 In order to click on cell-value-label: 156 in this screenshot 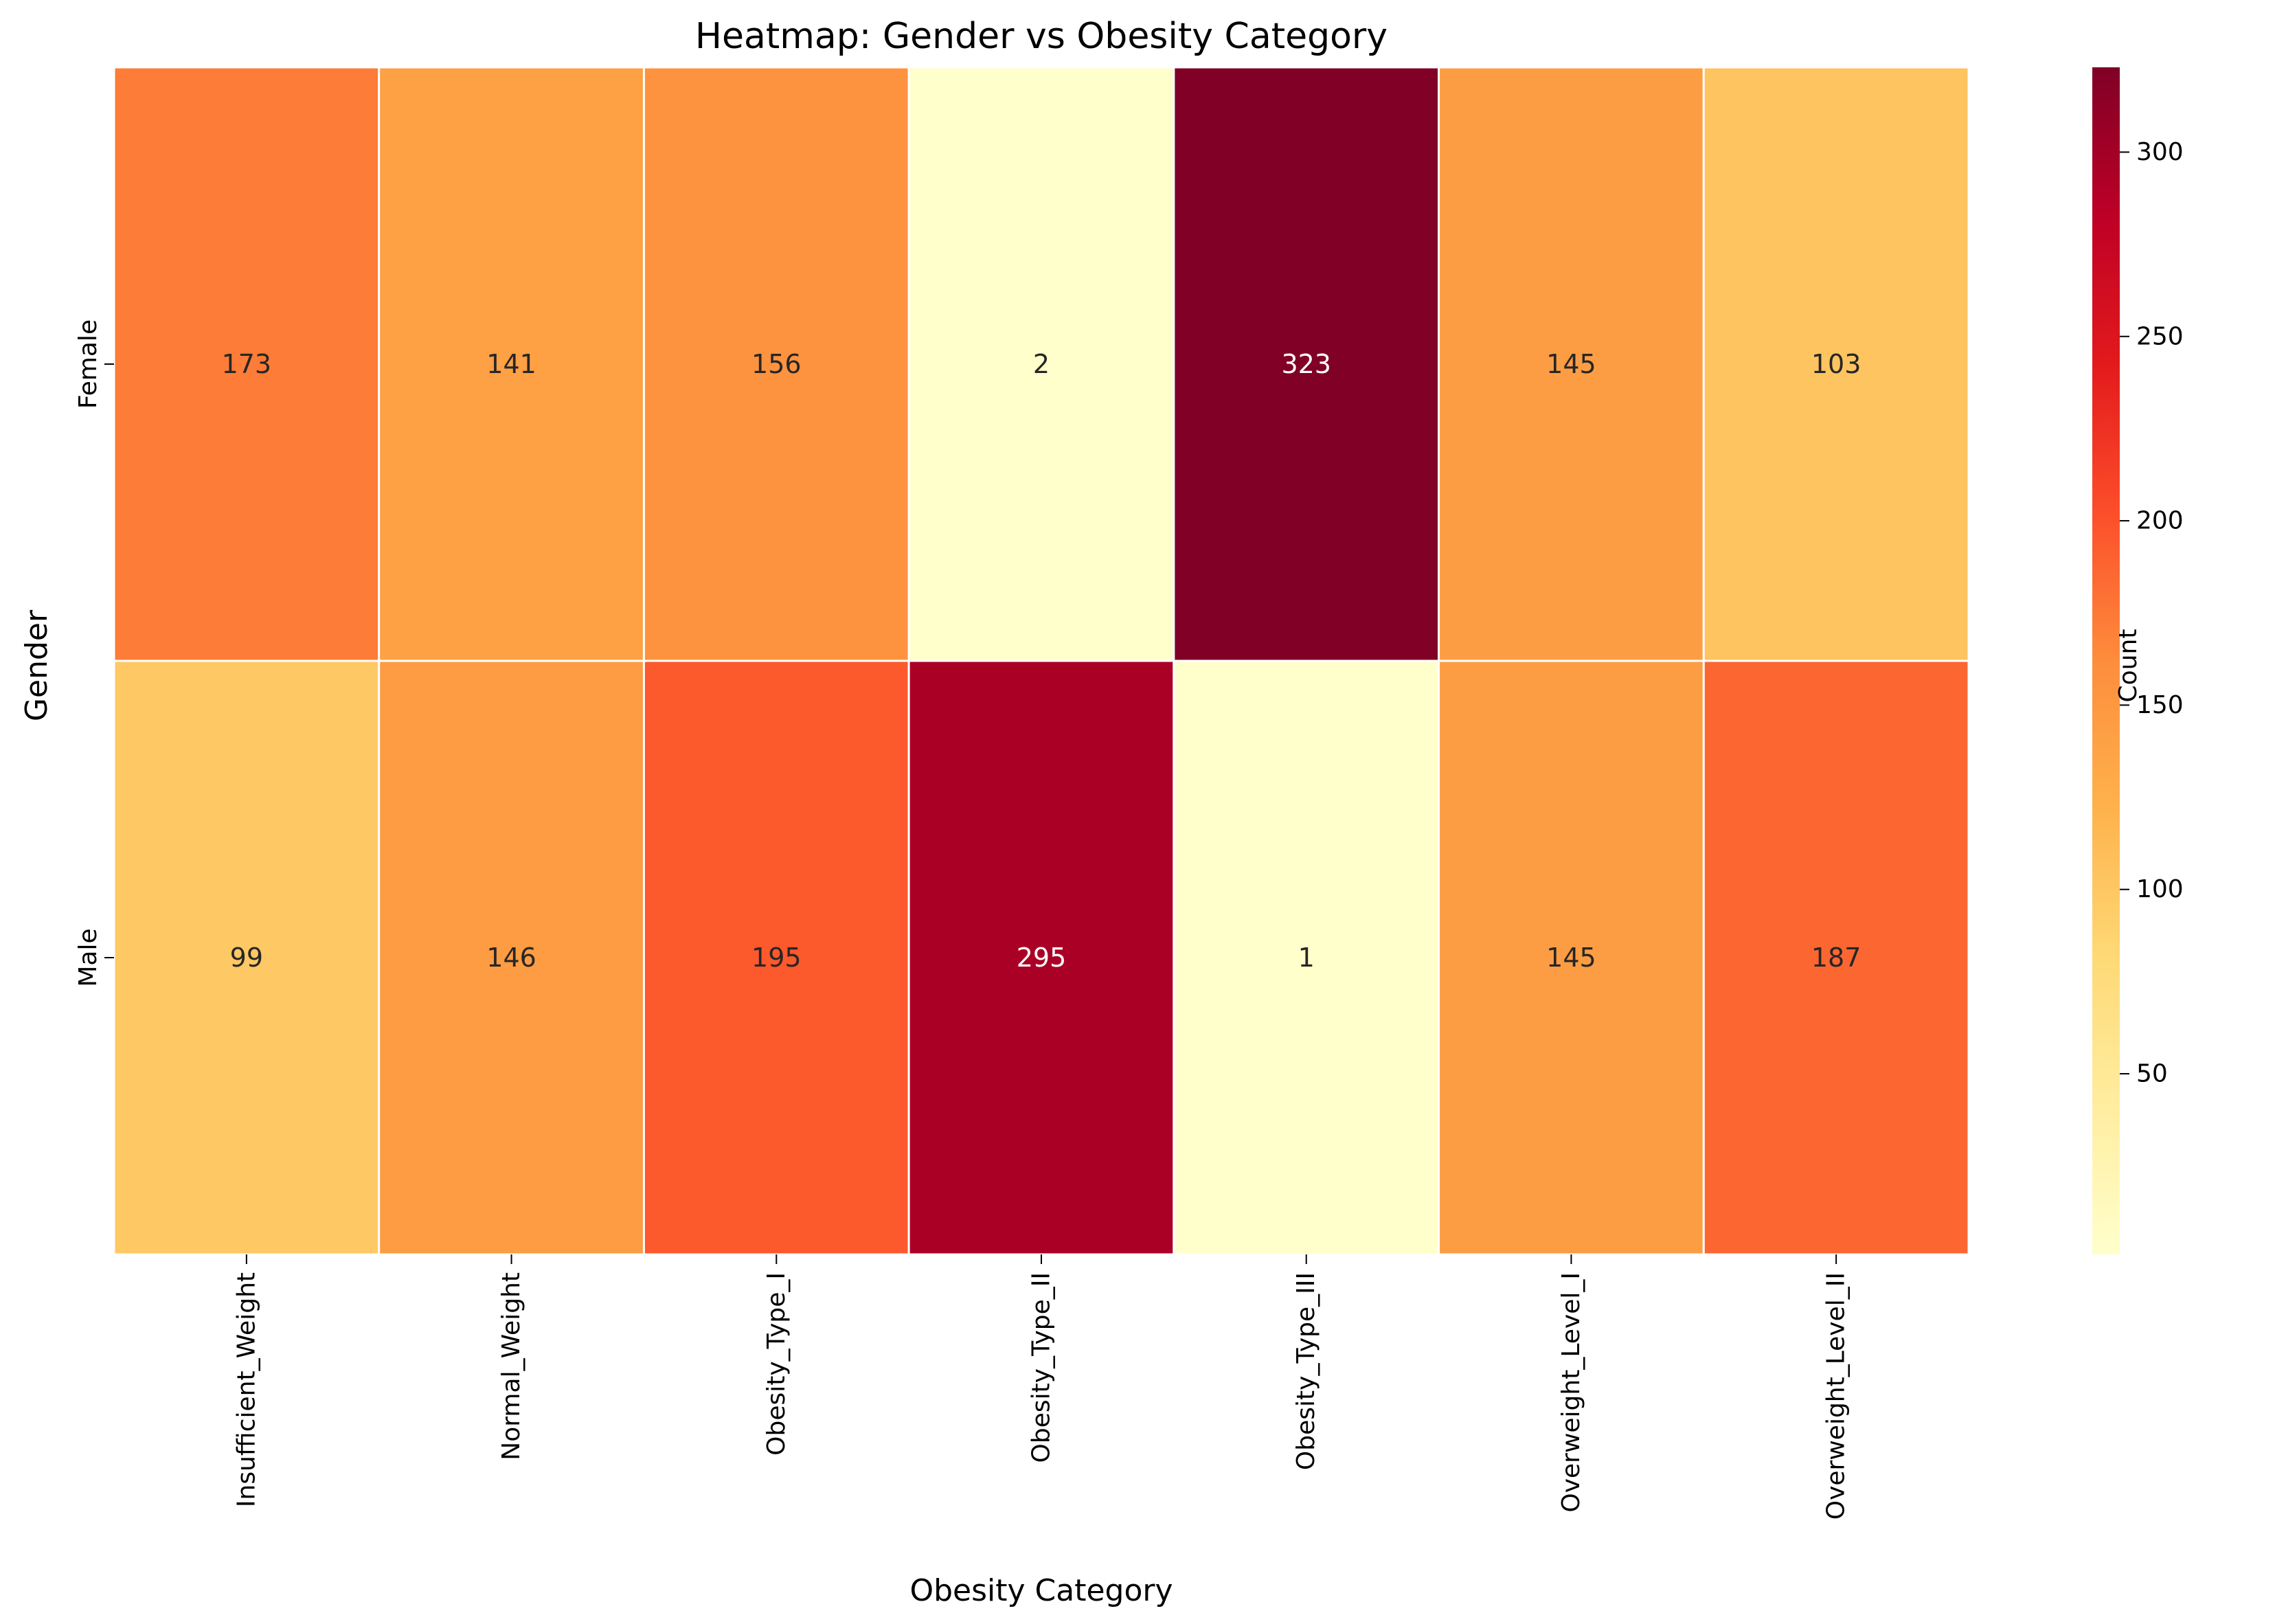, I will do `click(777, 364)`.